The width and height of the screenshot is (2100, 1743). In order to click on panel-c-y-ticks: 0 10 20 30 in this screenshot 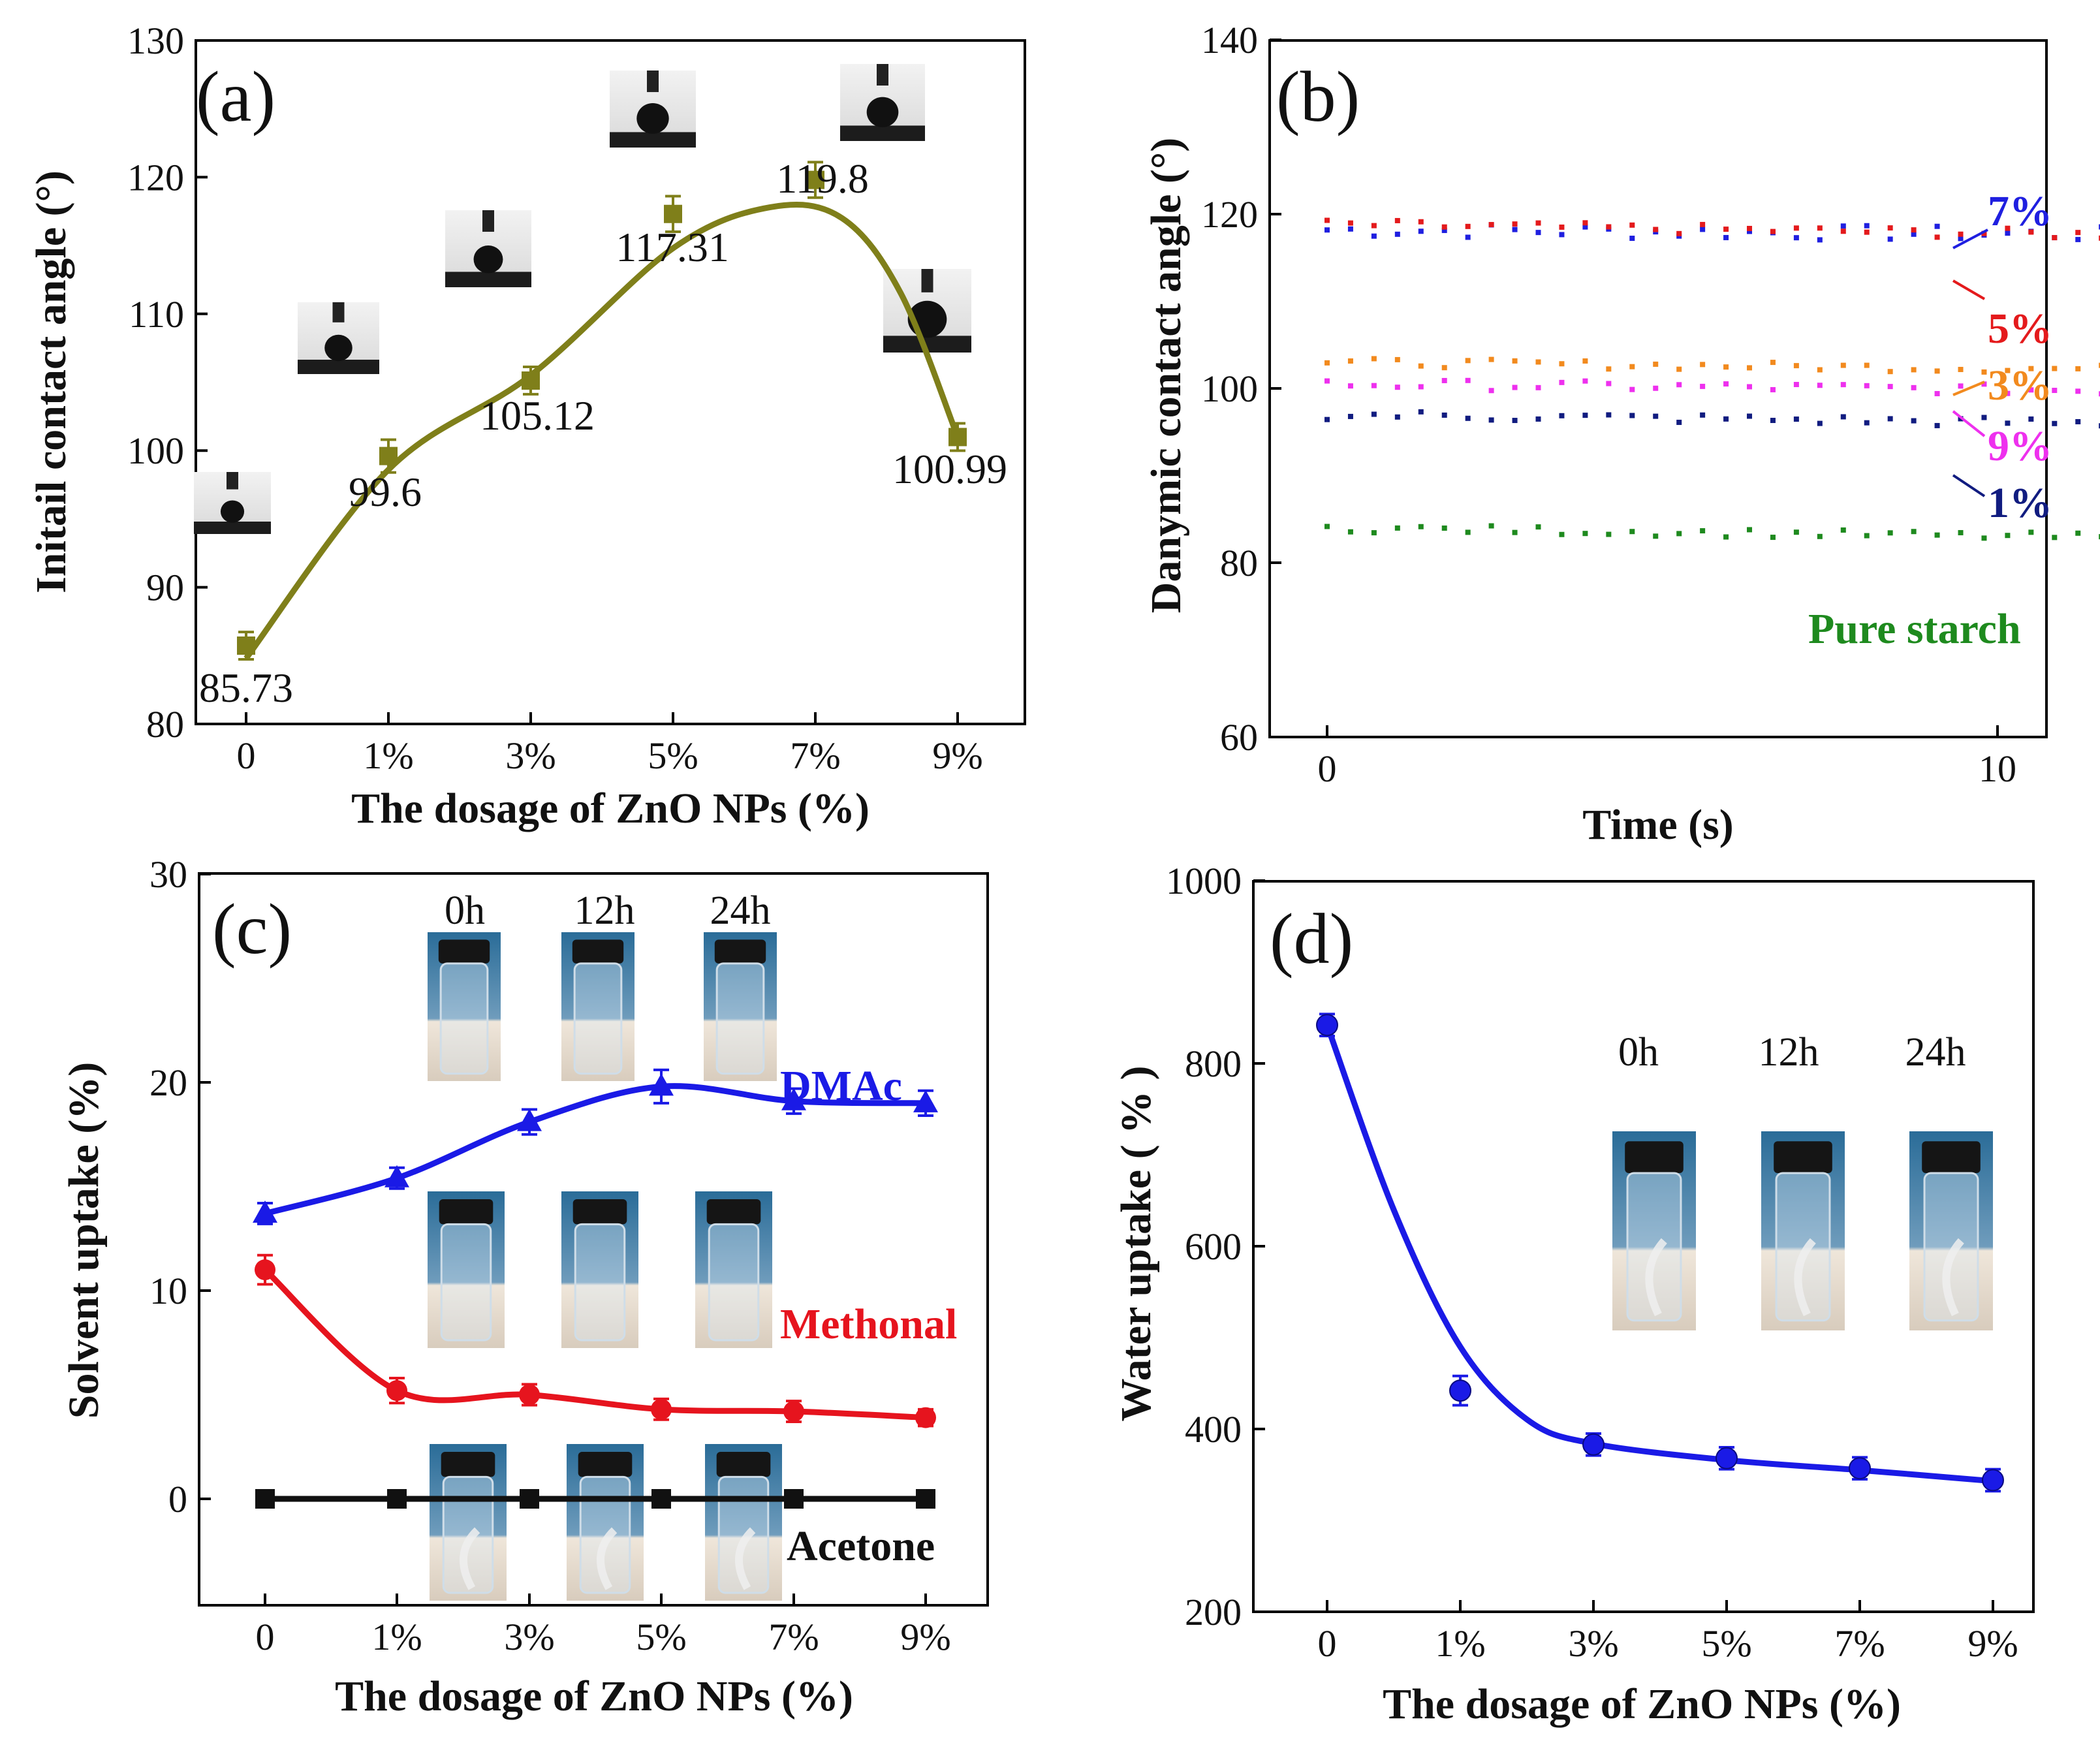, I will do `click(180, 1186)`.